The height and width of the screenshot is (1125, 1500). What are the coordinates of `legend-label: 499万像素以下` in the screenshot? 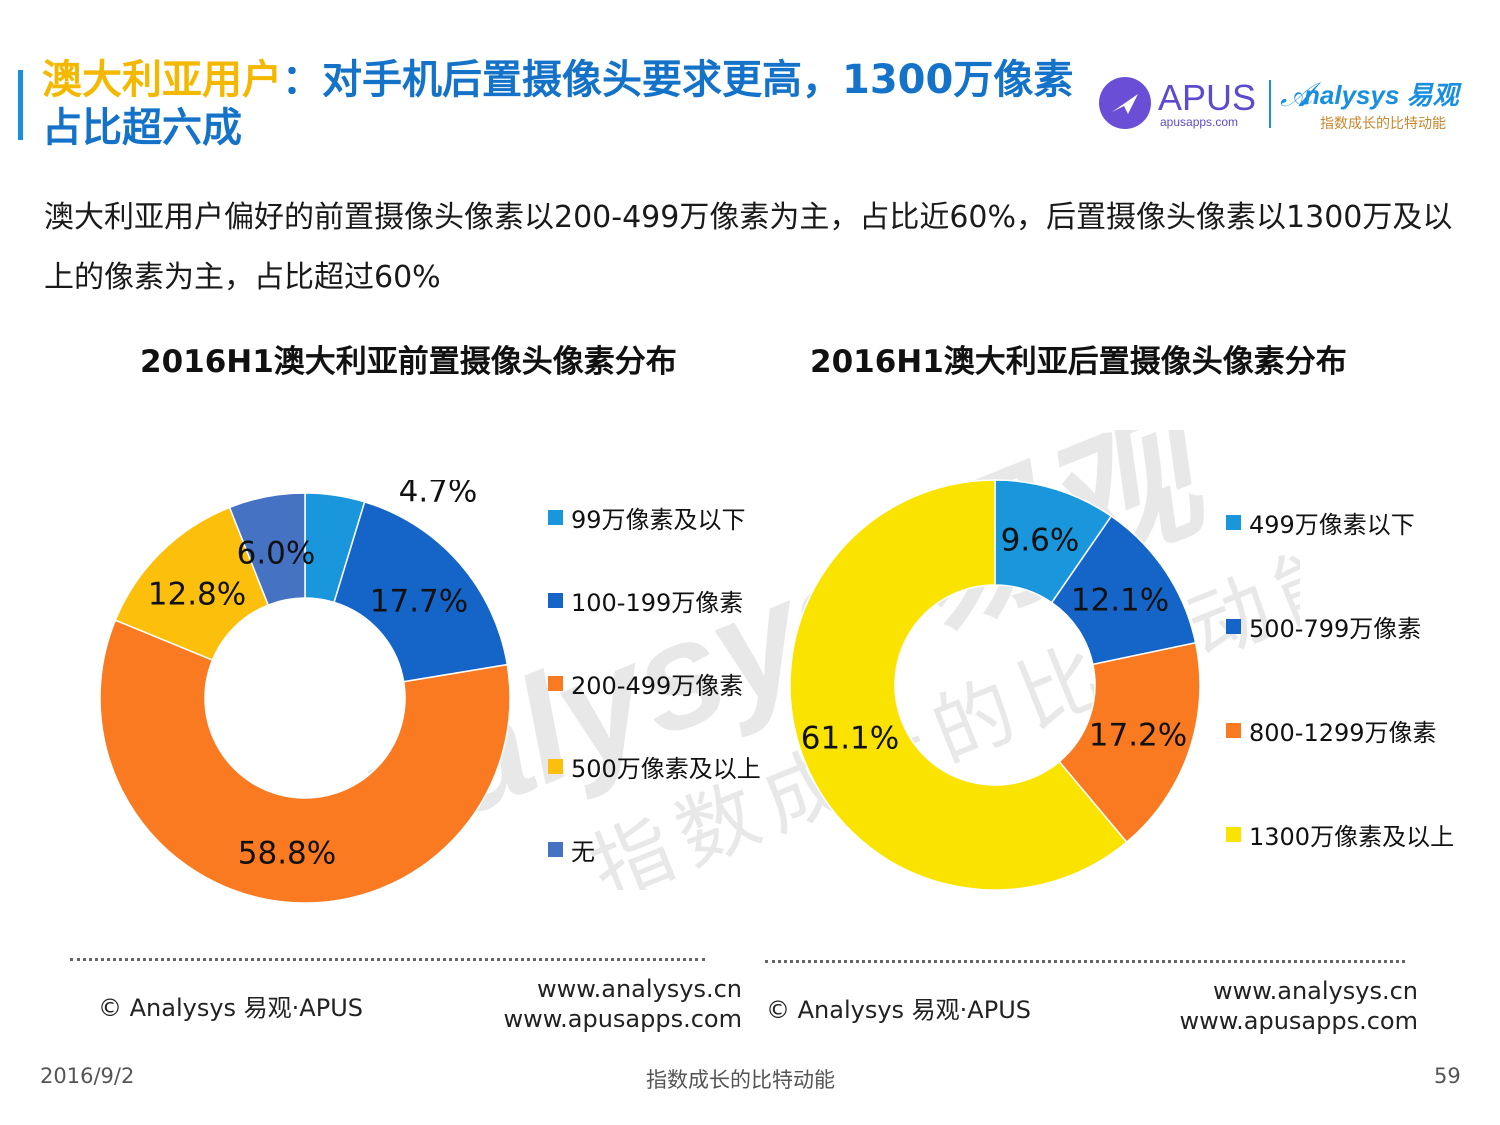 It's located at (1332, 525).